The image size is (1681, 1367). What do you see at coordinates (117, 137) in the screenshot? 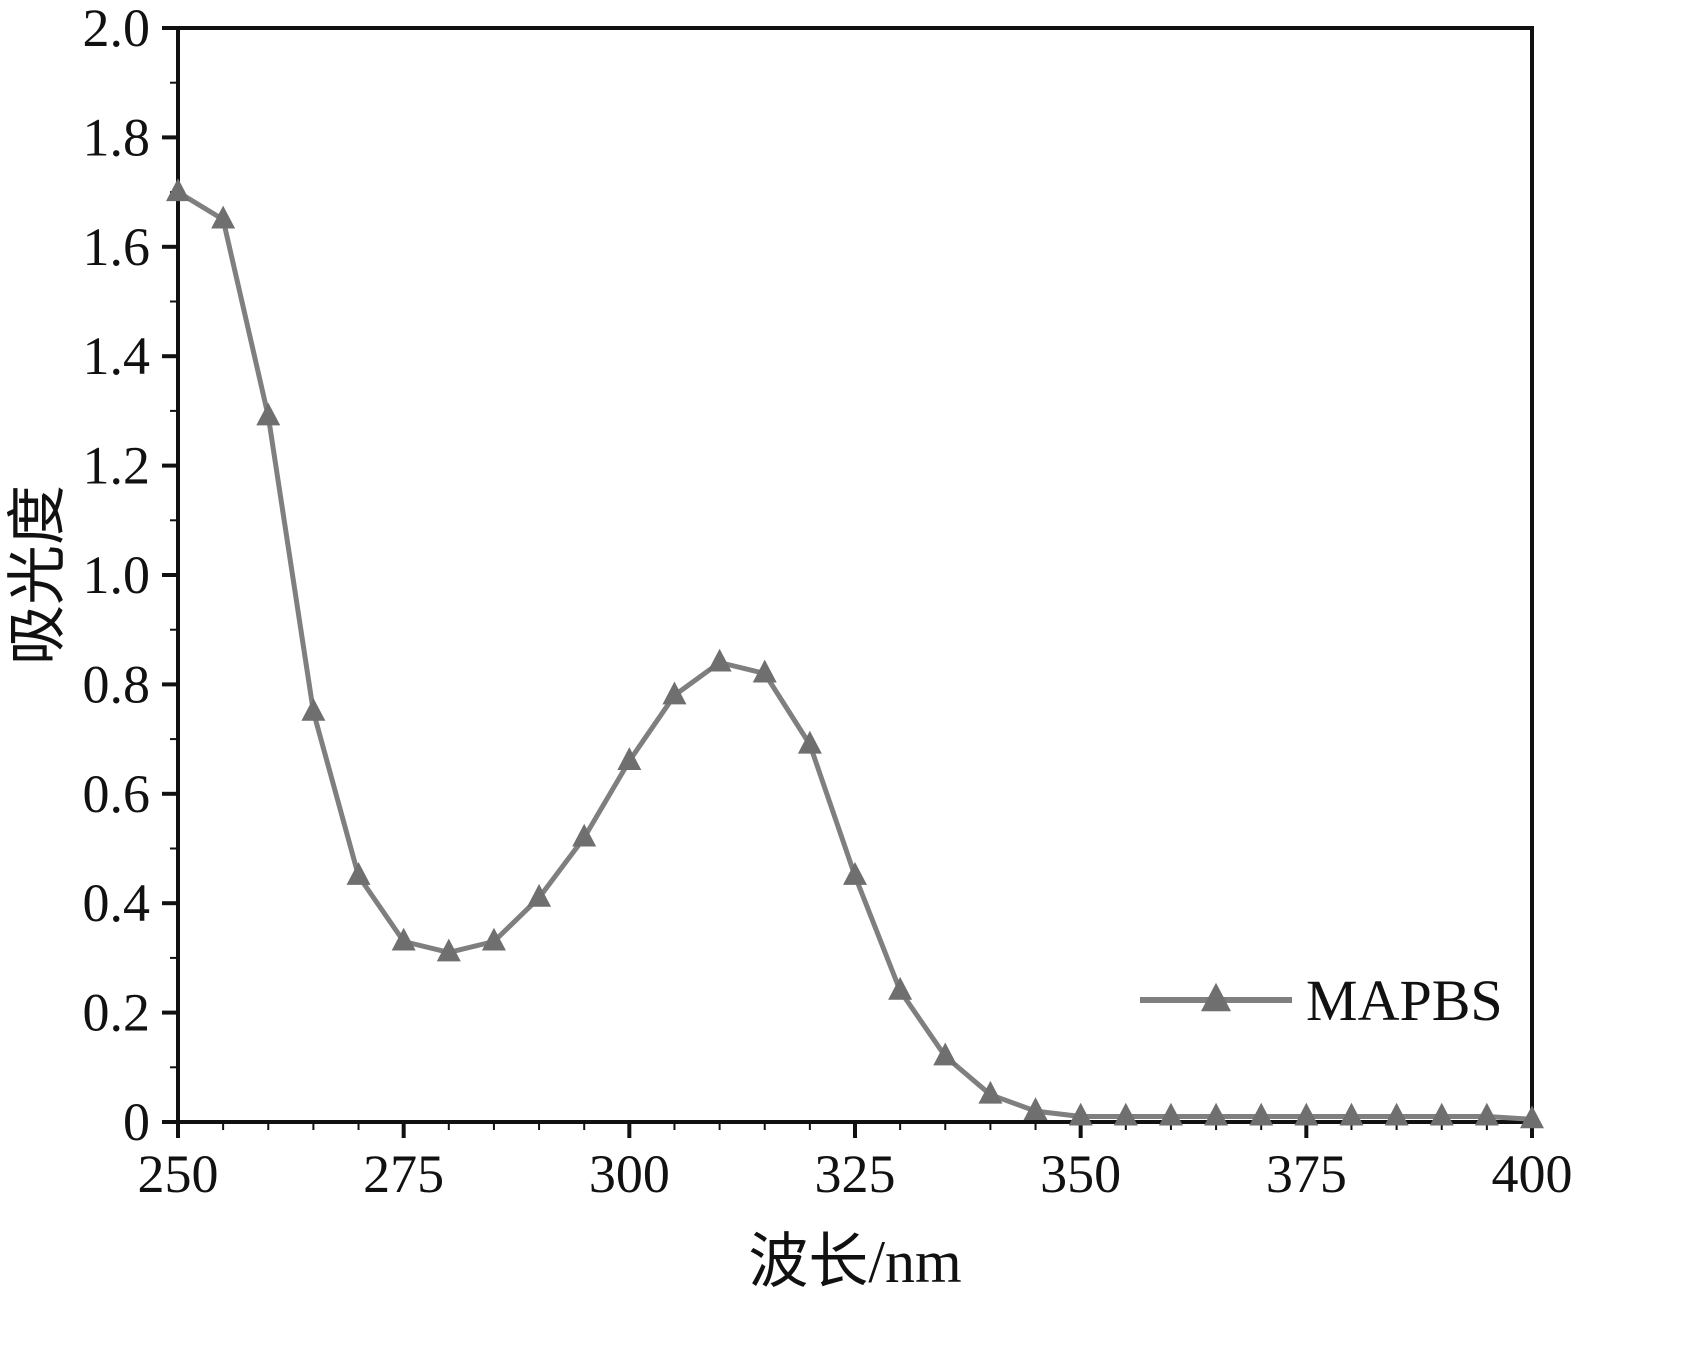
I see `y-tick-label: 1.8` at bounding box center [117, 137].